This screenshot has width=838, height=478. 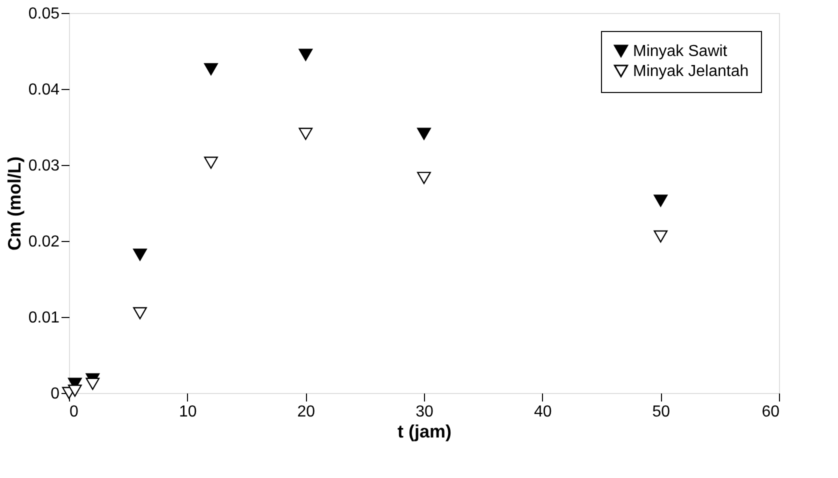 What do you see at coordinates (44, 14) in the screenshot?
I see `y-tick-label: 0.05` at bounding box center [44, 14].